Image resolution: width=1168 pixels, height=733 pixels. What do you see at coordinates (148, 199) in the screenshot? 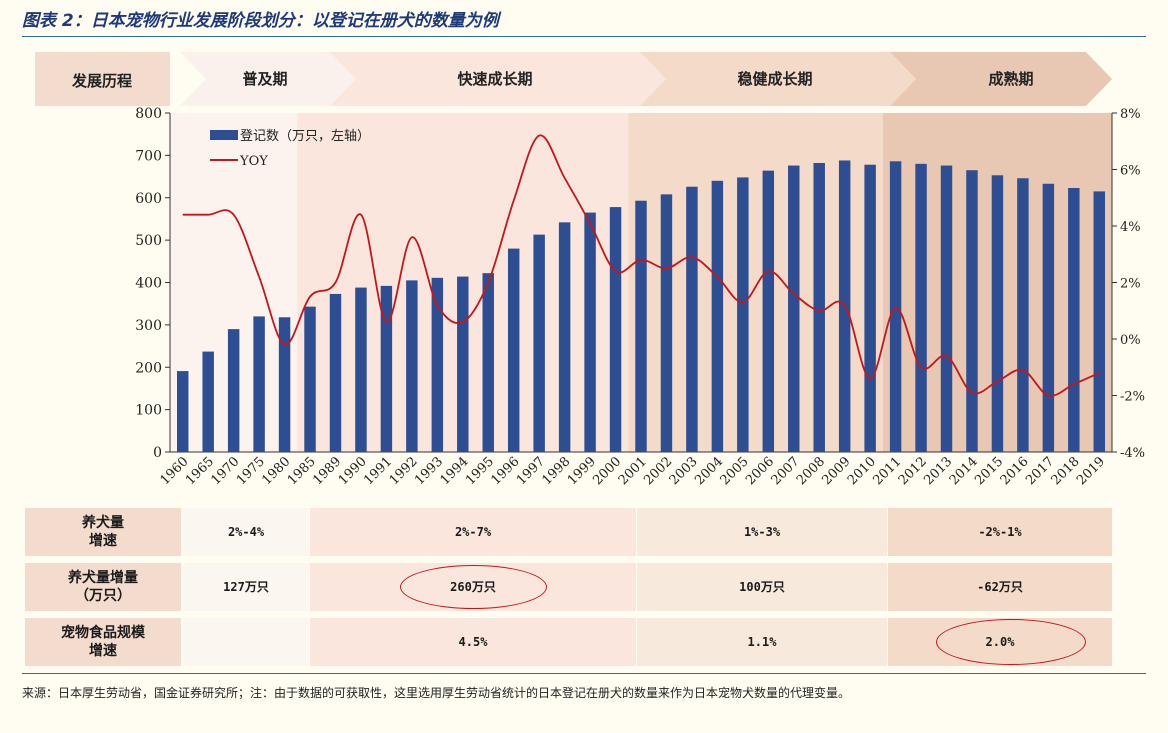
I see `y-tick-label-left: 600` at bounding box center [148, 199].